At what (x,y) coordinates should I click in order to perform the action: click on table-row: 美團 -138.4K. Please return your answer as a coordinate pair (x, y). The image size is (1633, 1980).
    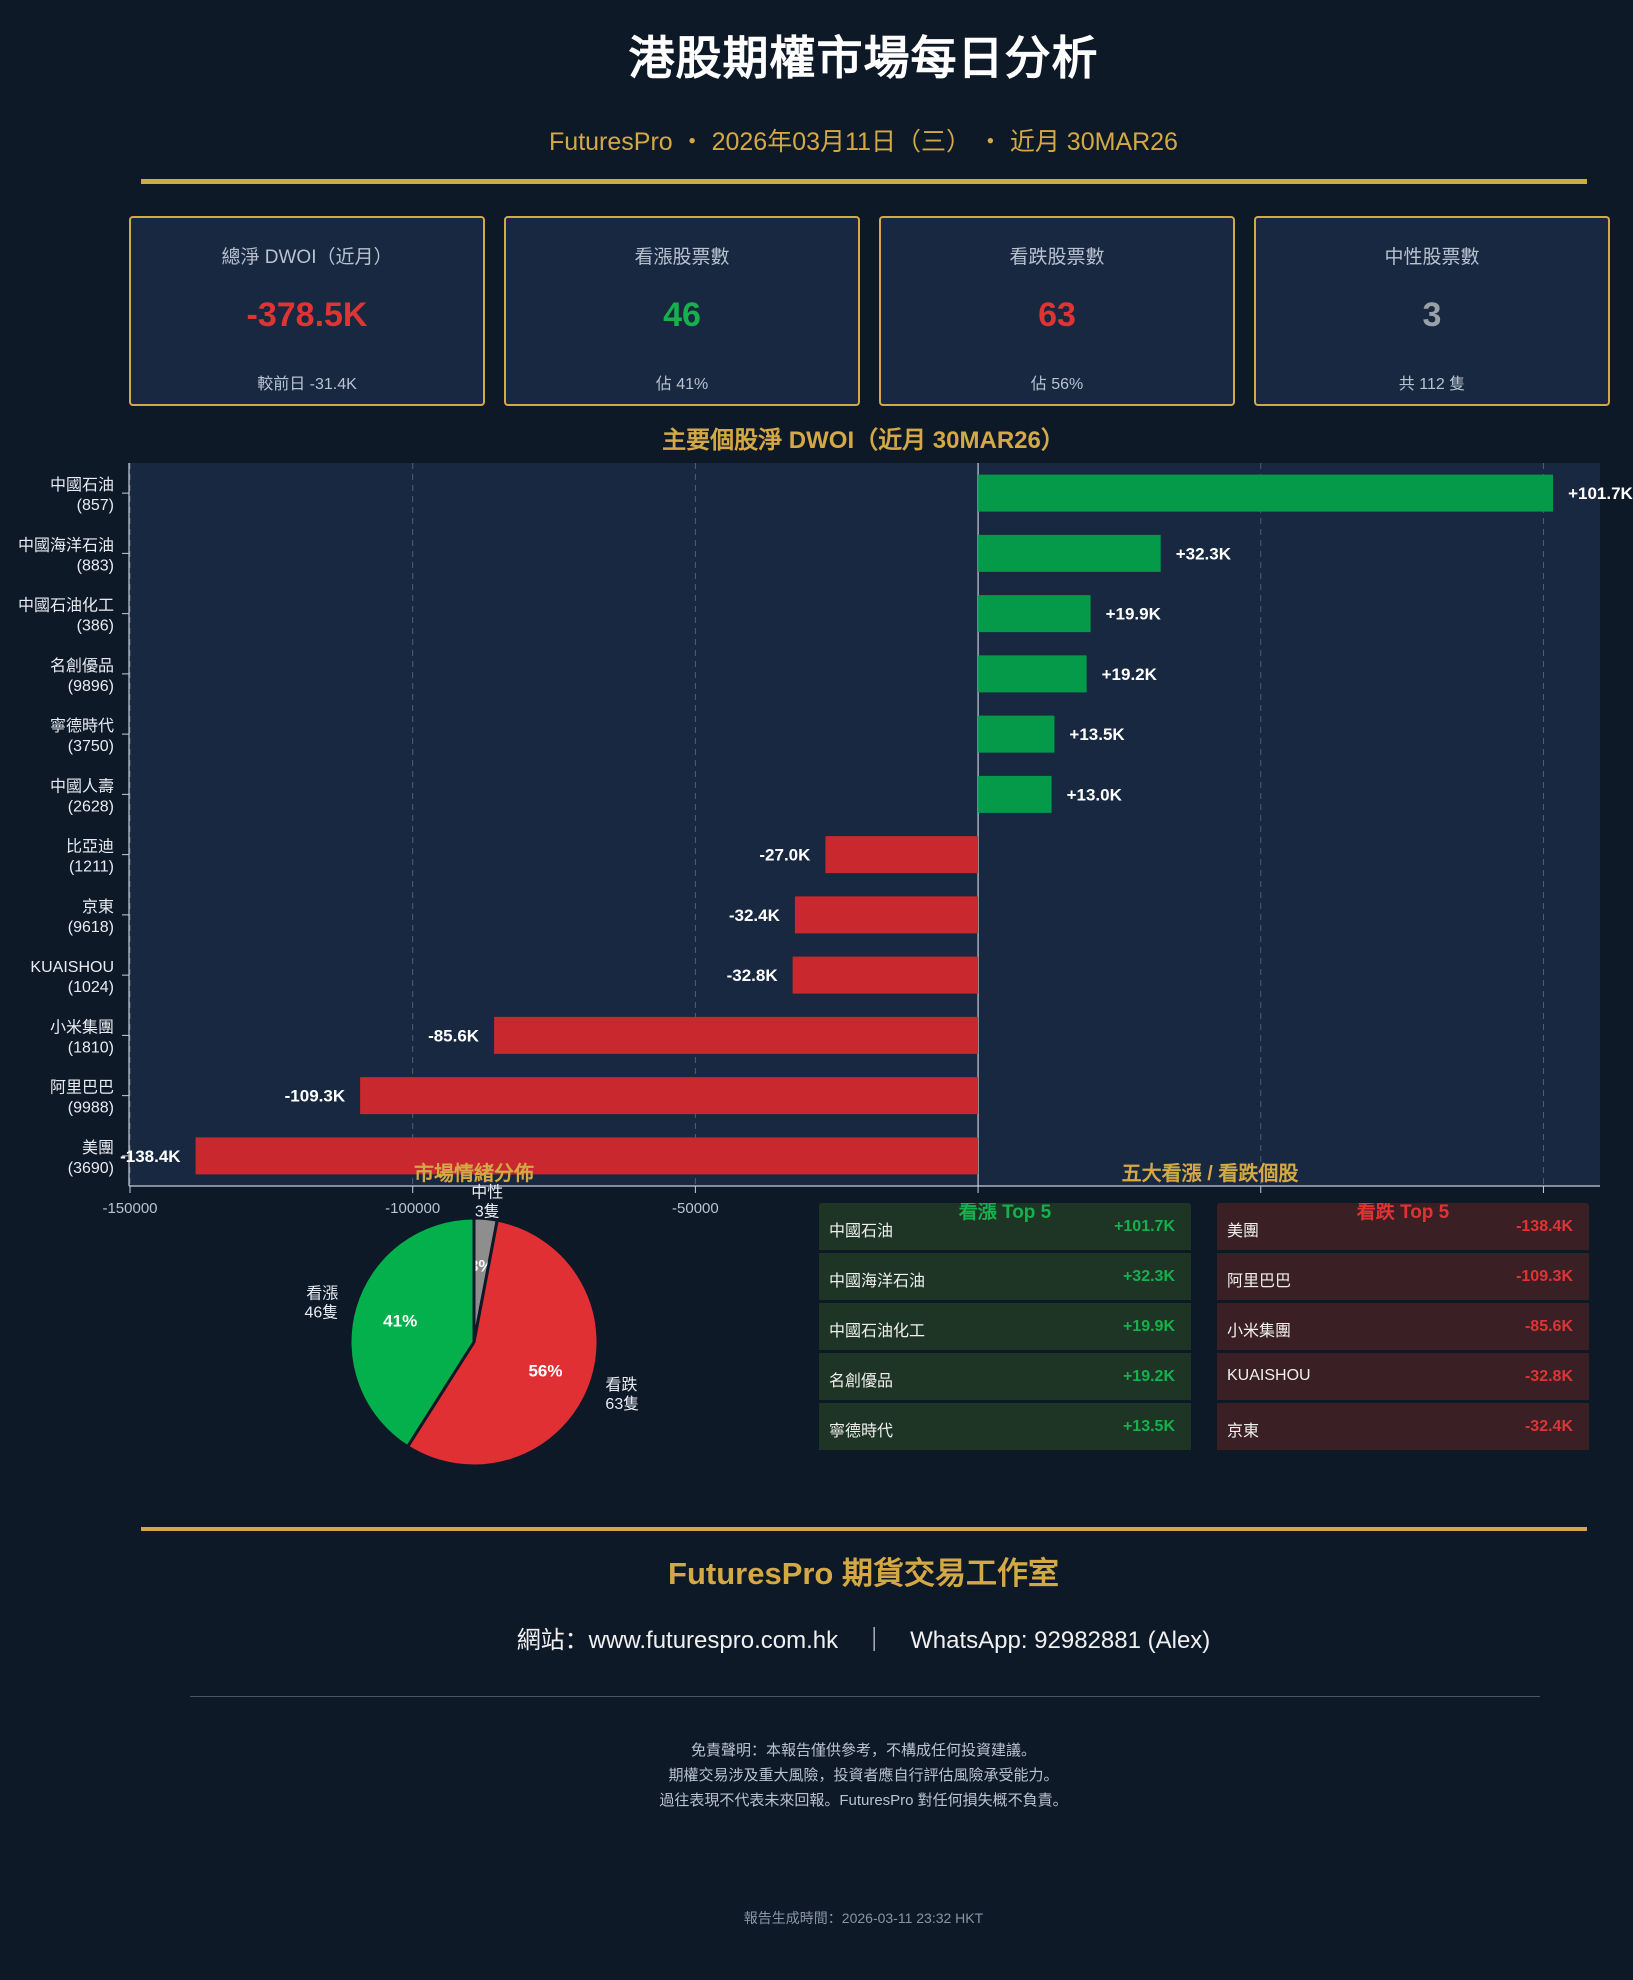
    Looking at the image, I should click on (1403, 1228).